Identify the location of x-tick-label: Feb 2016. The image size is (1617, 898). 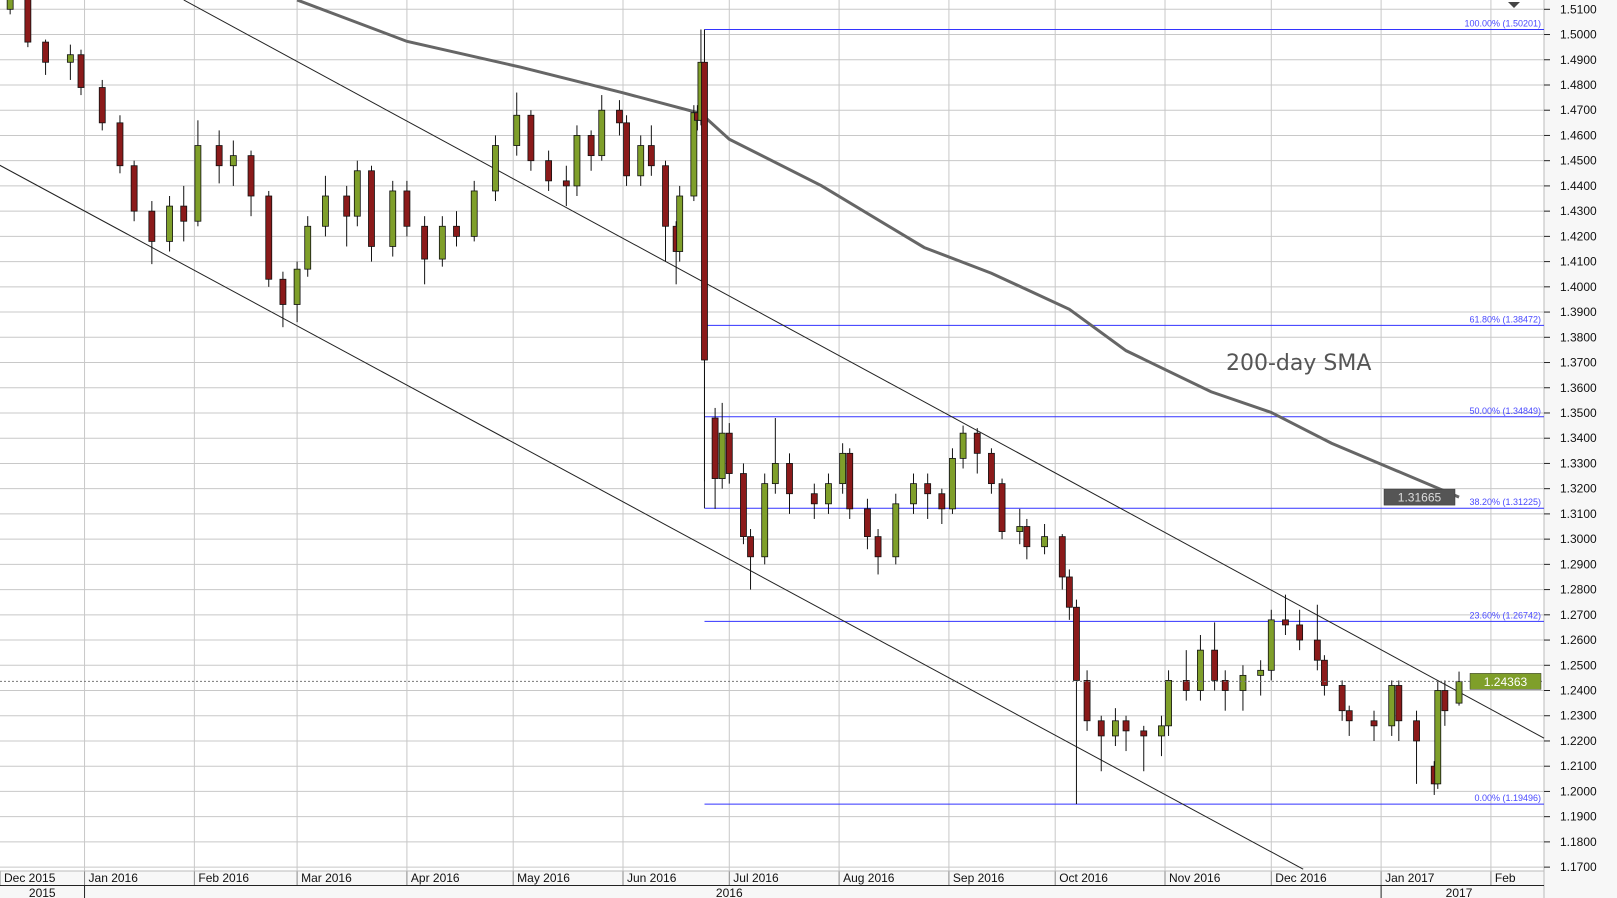
(223, 878).